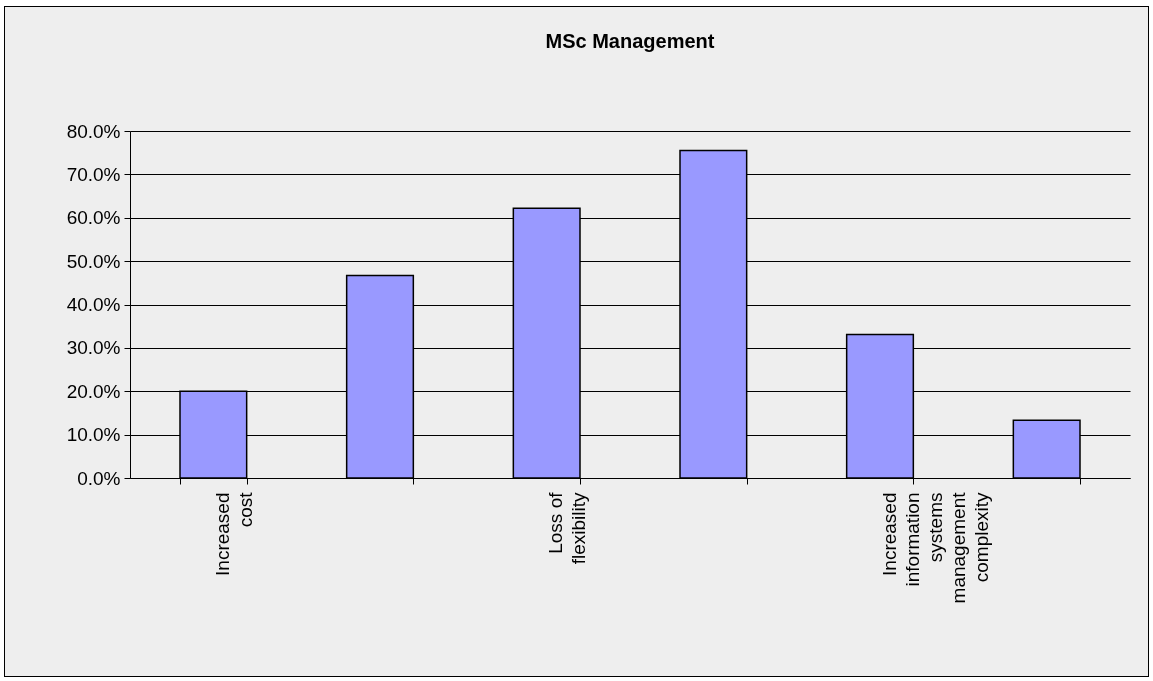 The height and width of the screenshot is (681, 1153). What do you see at coordinates (93, 435) in the screenshot?
I see `y-tick-label: 10.0%` at bounding box center [93, 435].